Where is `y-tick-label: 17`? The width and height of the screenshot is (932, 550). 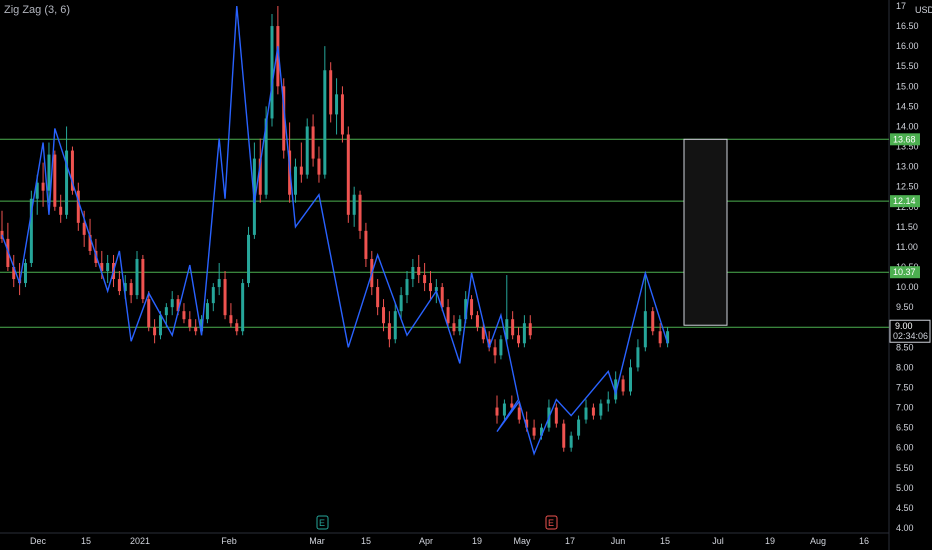 y-tick-label: 17 is located at coordinates (901, 6).